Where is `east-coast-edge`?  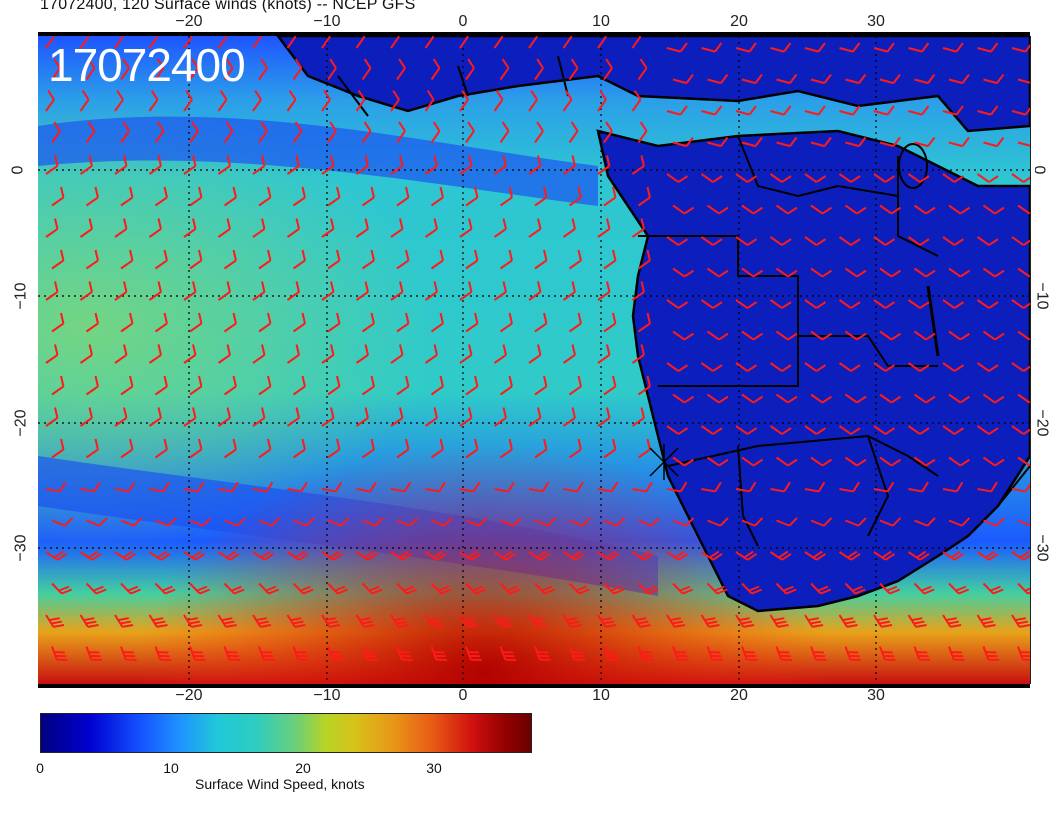 east-coast-edge is located at coordinates (1013, 486).